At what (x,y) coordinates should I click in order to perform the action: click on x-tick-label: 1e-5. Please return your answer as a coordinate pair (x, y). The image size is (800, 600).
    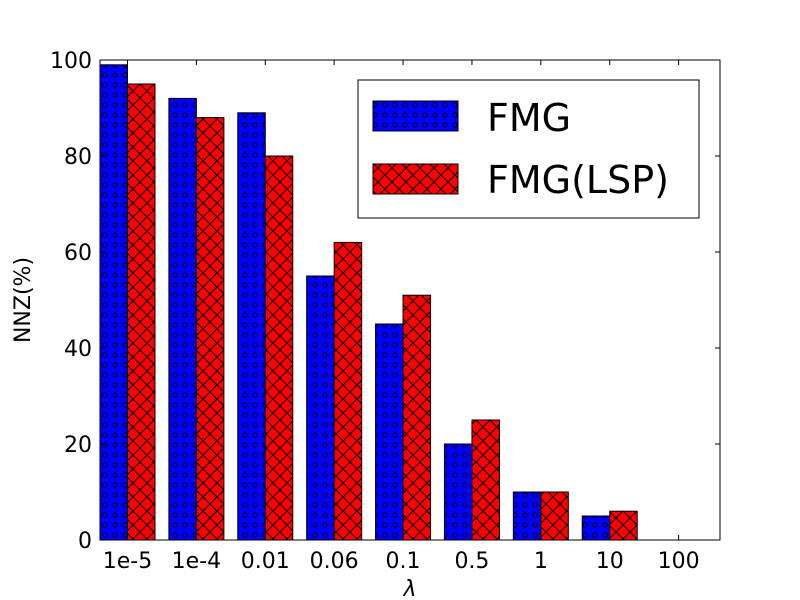
    Looking at the image, I should click on (127, 561).